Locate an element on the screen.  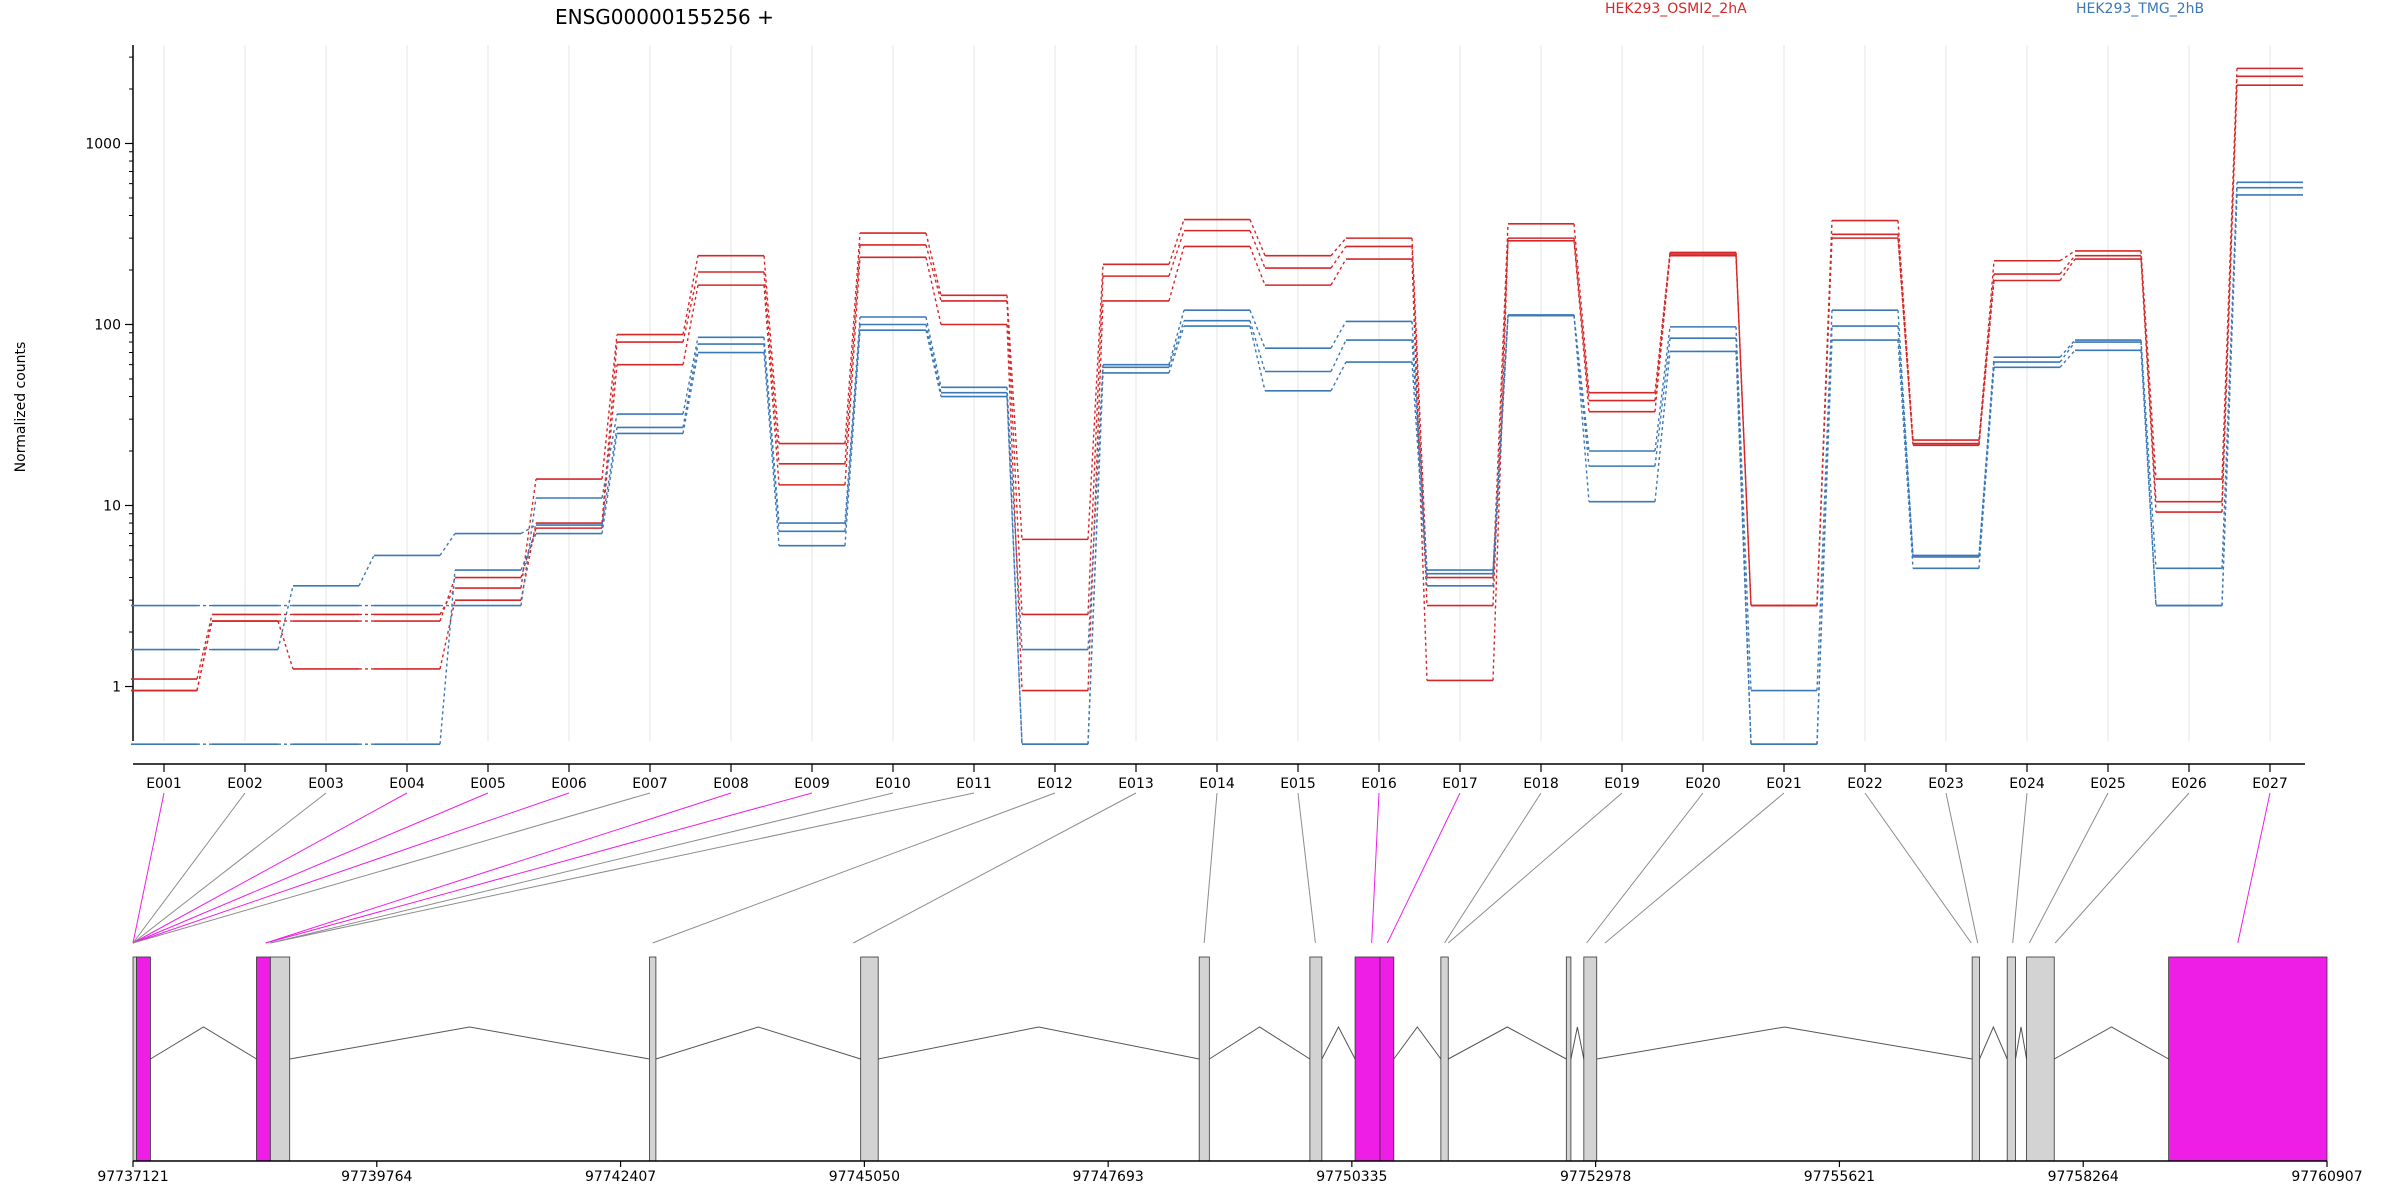
y-tick-label: 1000 is located at coordinates (103, 144).